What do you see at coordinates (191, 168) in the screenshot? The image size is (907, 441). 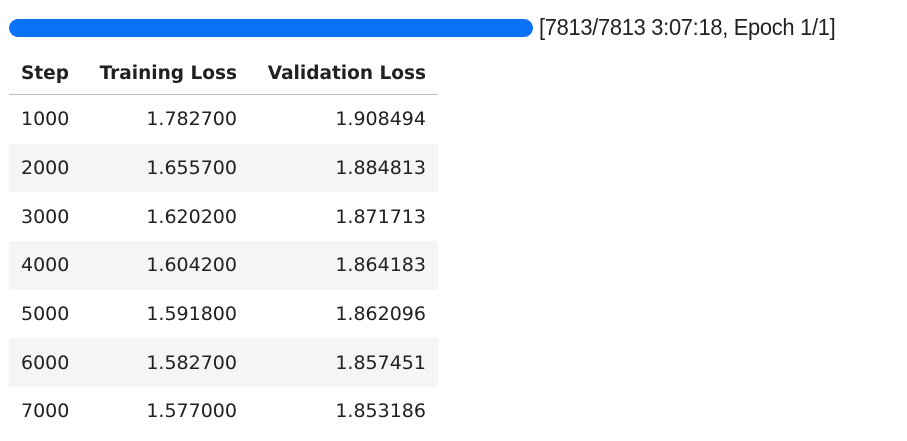 I see `training-loss-cell: 1.655700` at bounding box center [191, 168].